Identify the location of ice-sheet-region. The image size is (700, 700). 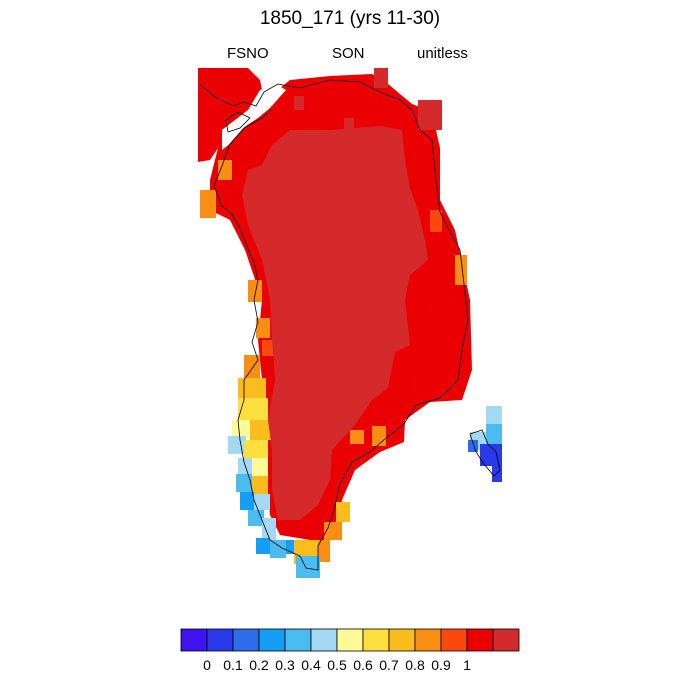
(335, 323).